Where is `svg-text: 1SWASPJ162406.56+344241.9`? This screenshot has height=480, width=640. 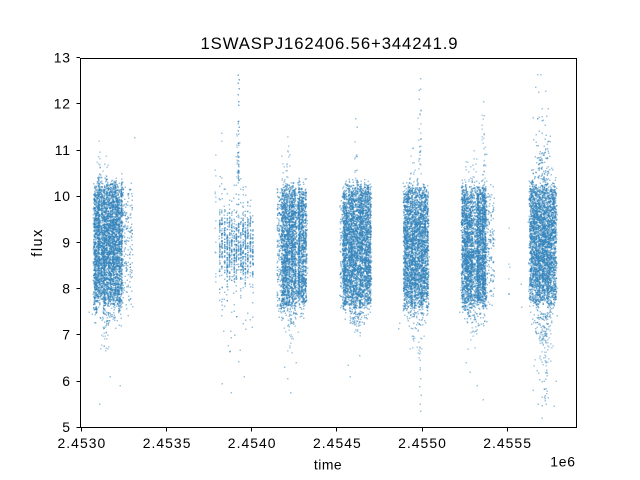 svg-text: 1SWASPJ162406.56+344241.9 is located at coordinates (329, 43).